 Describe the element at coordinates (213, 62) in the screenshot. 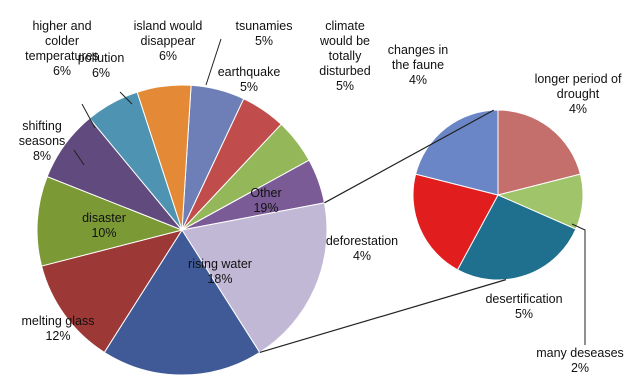

I see `leader-line-tsunamies` at that location.